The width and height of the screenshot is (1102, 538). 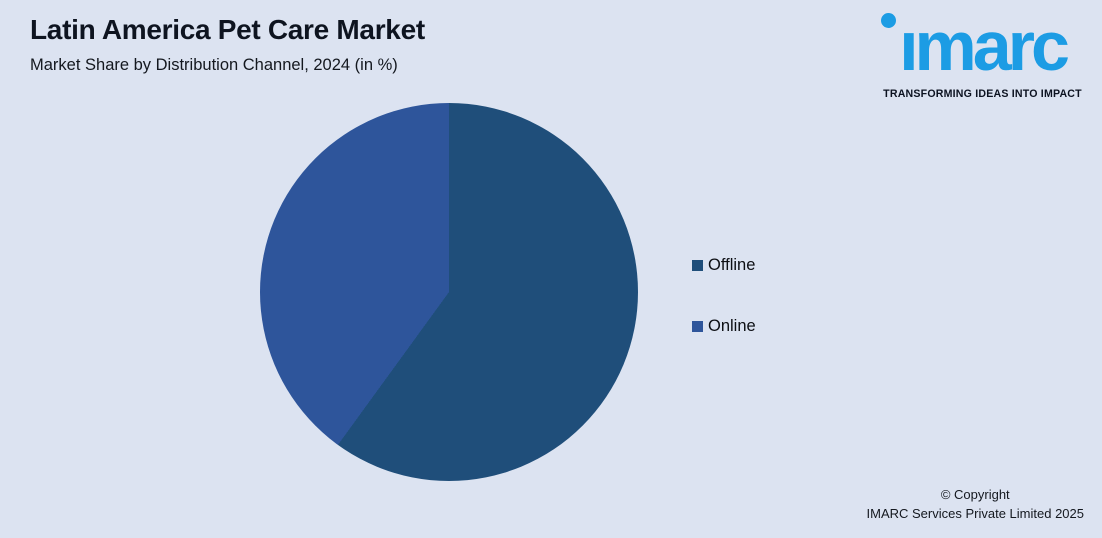 I want to click on logo-wordmark: ımarc, so click(x=984, y=46).